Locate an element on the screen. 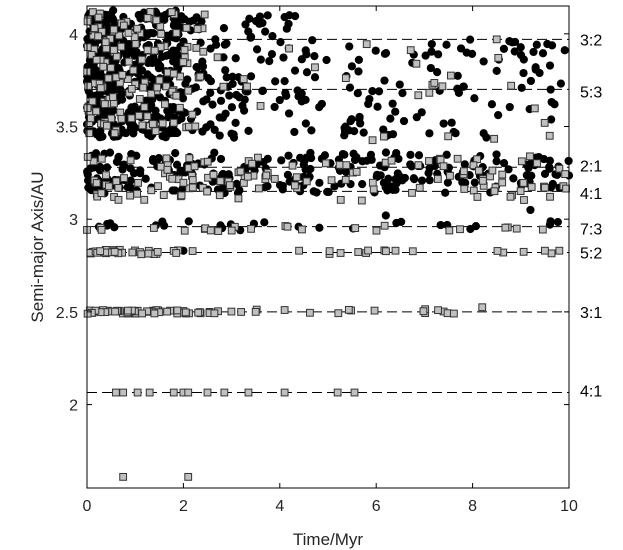  x-axis-title: Time/Myr is located at coordinates (328, 539).